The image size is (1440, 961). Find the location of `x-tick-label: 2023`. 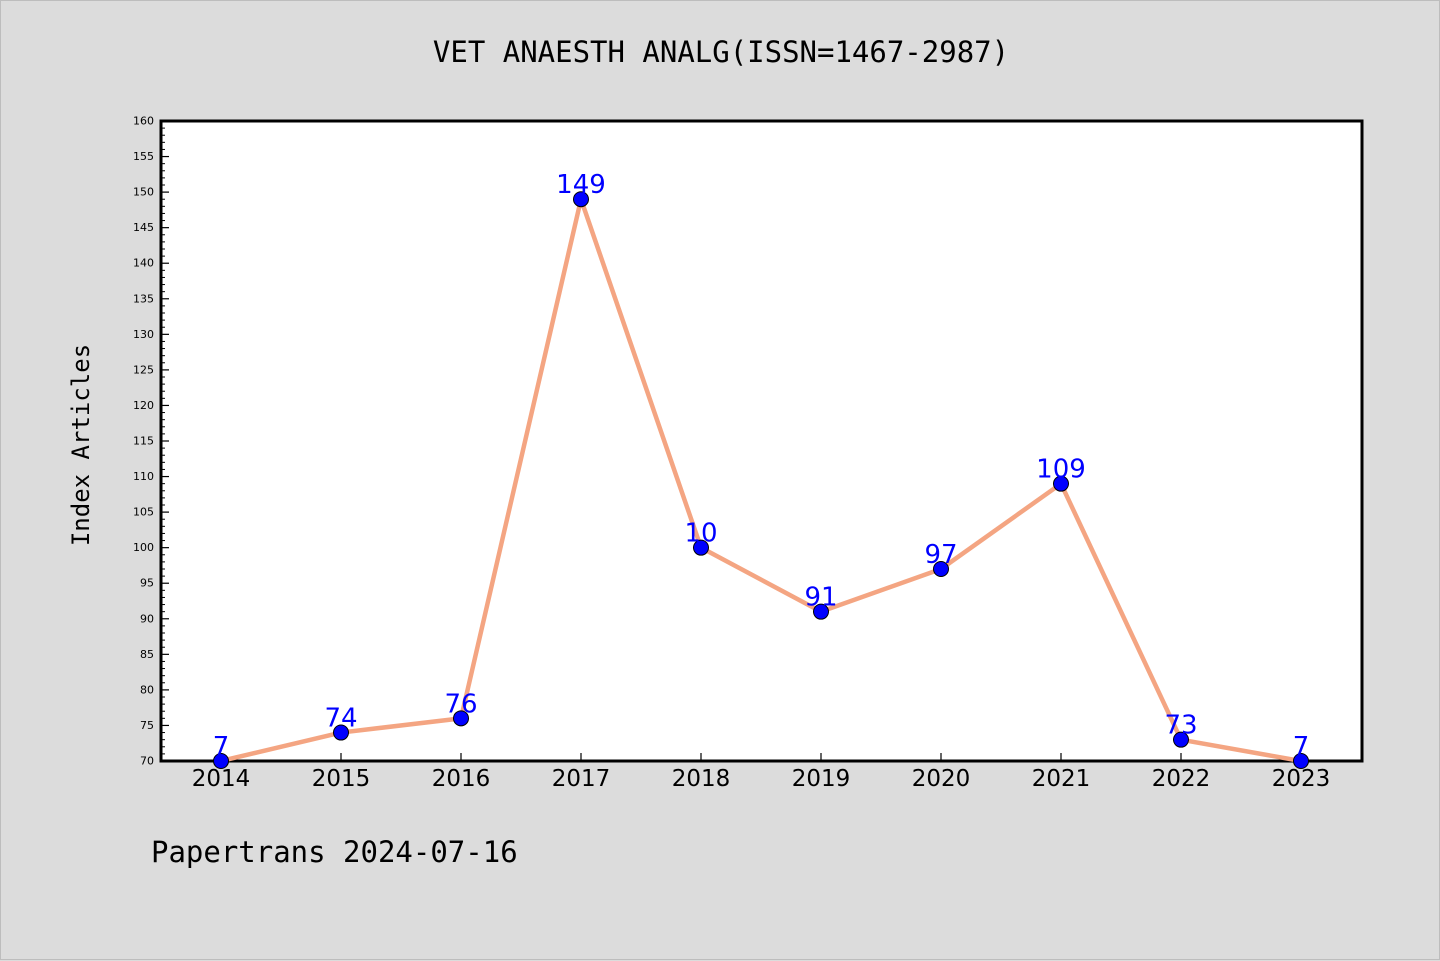

x-tick-label: 2023 is located at coordinates (1301, 779).